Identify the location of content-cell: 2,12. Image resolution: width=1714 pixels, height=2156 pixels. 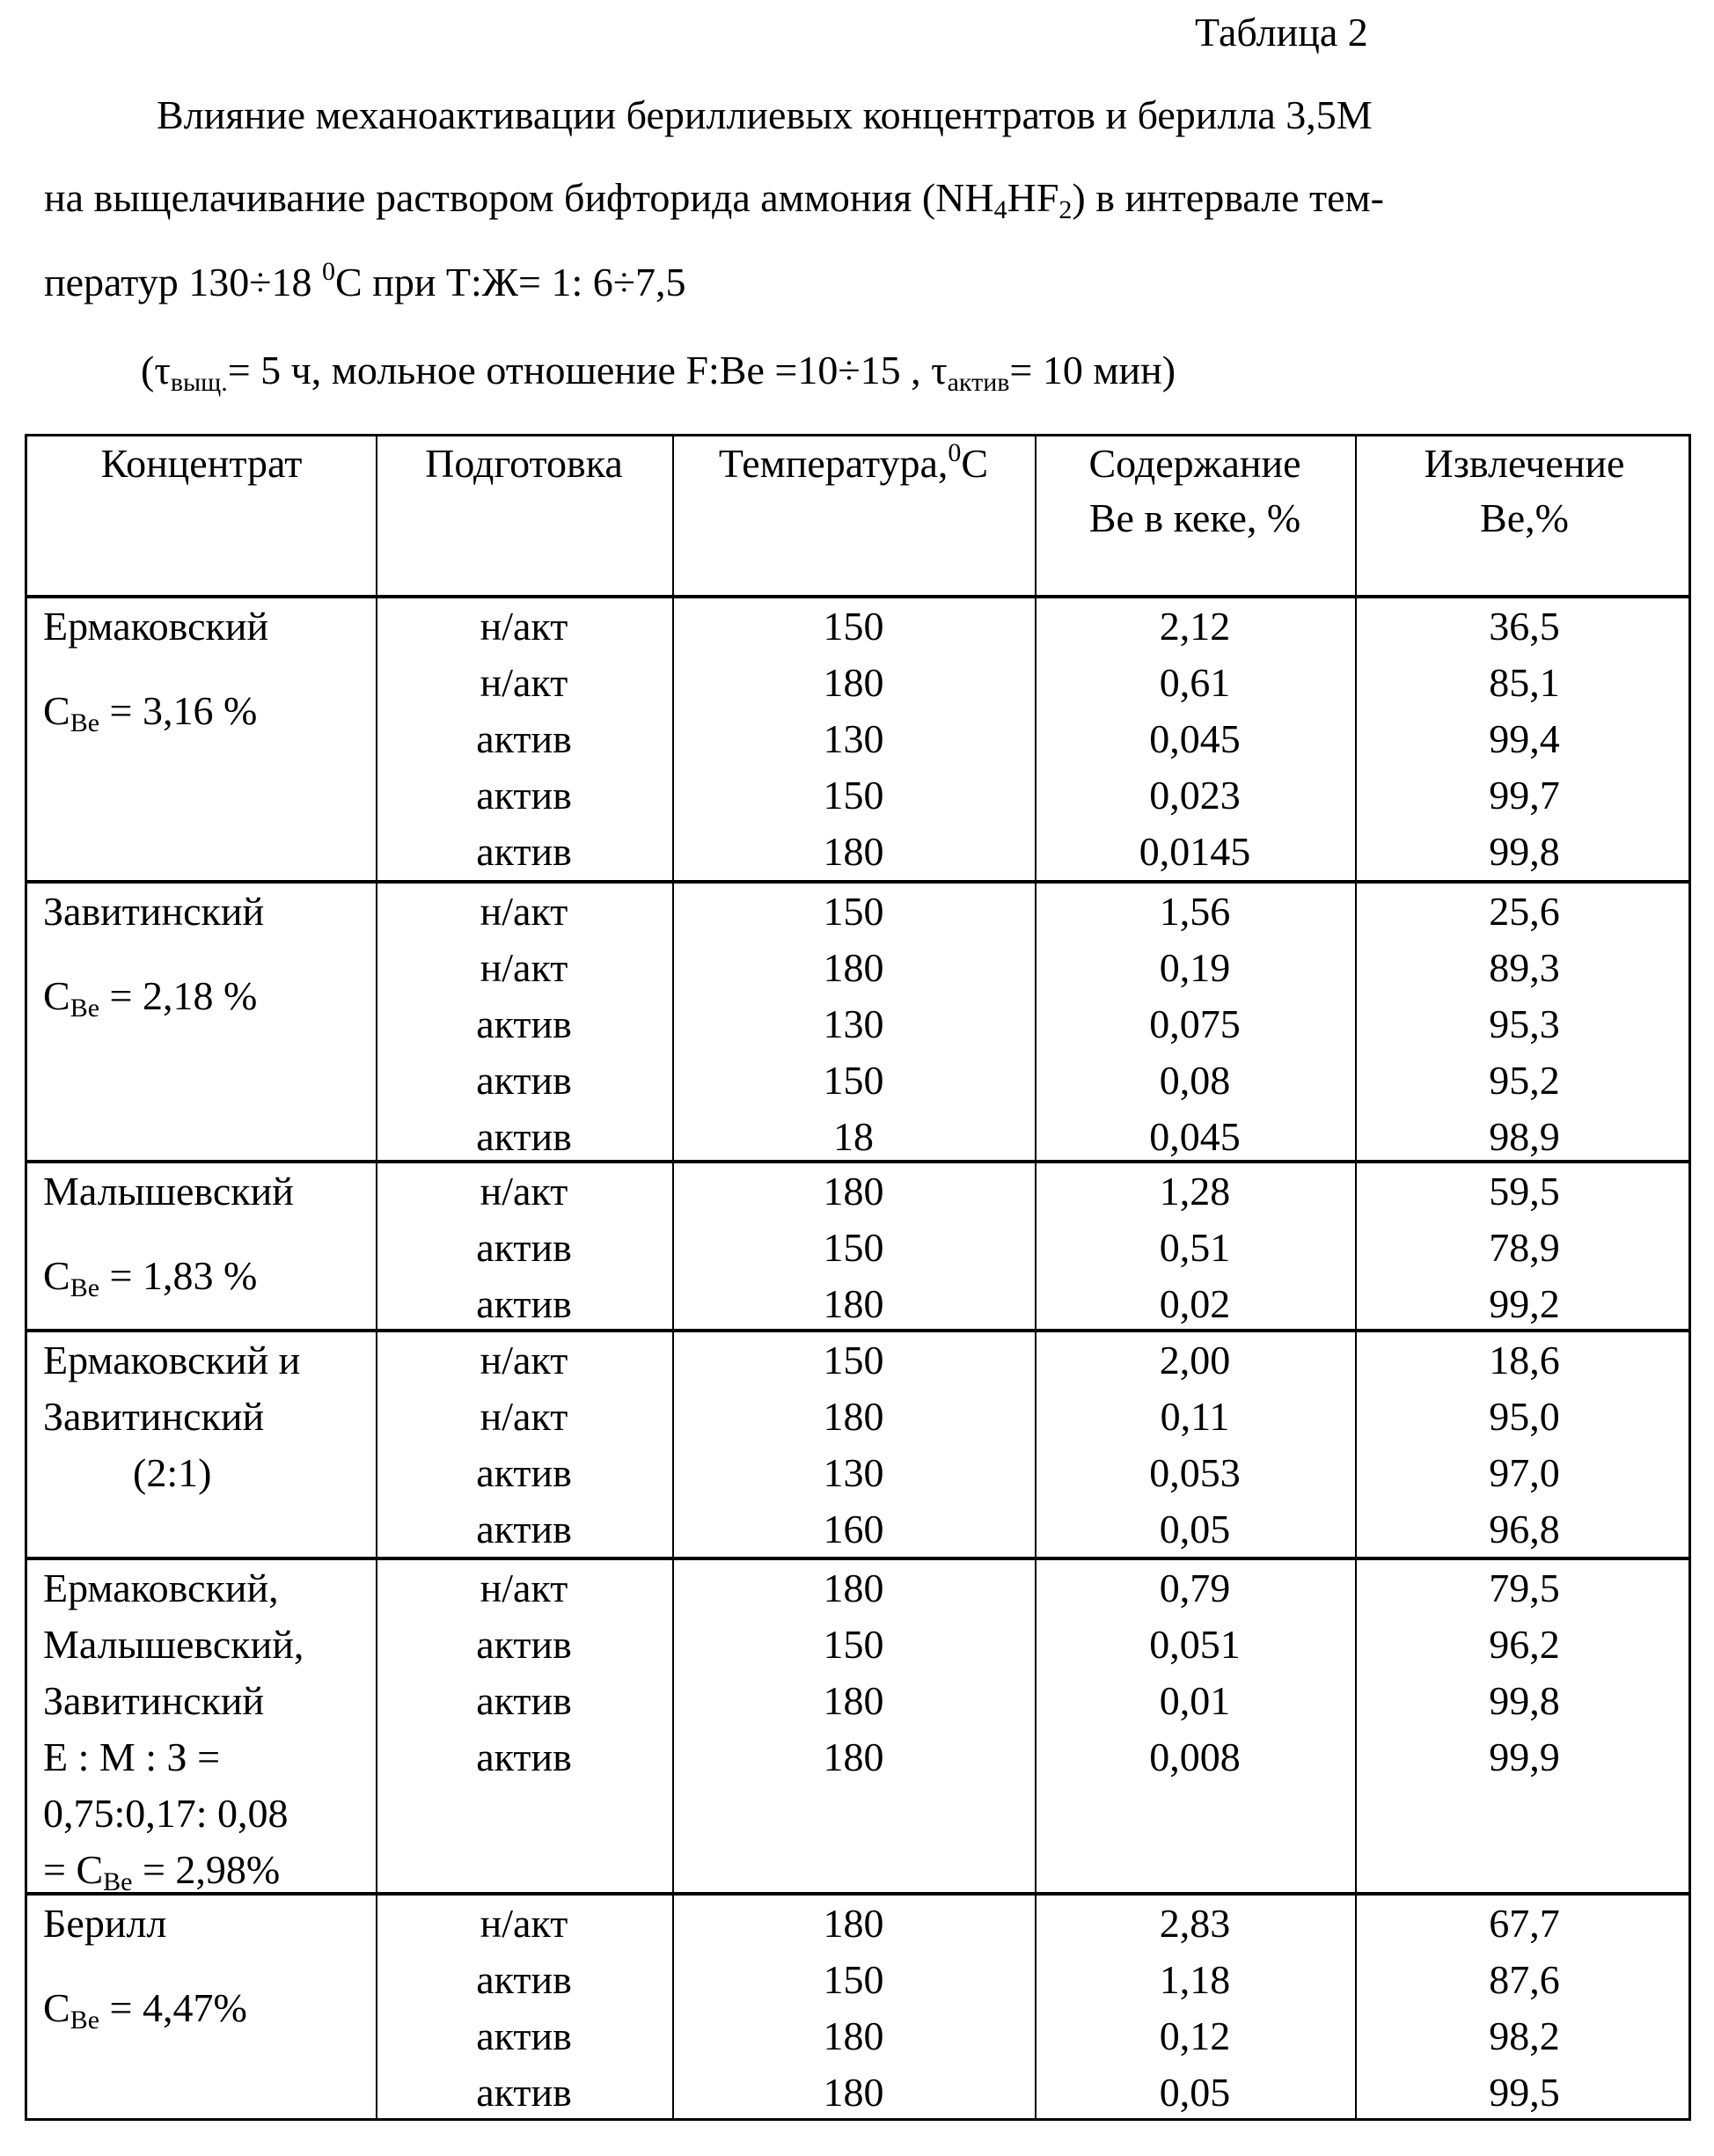
(1195, 627).